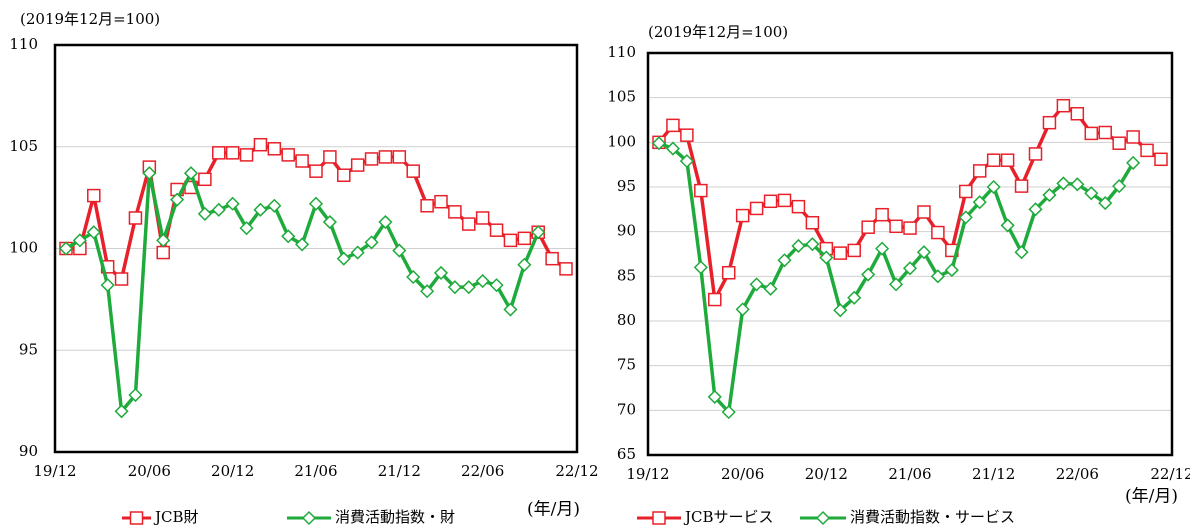 This screenshot has height=528, width=1190. What do you see at coordinates (626, 320) in the screenshot?
I see `y-tick-label: 80` at bounding box center [626, 320].